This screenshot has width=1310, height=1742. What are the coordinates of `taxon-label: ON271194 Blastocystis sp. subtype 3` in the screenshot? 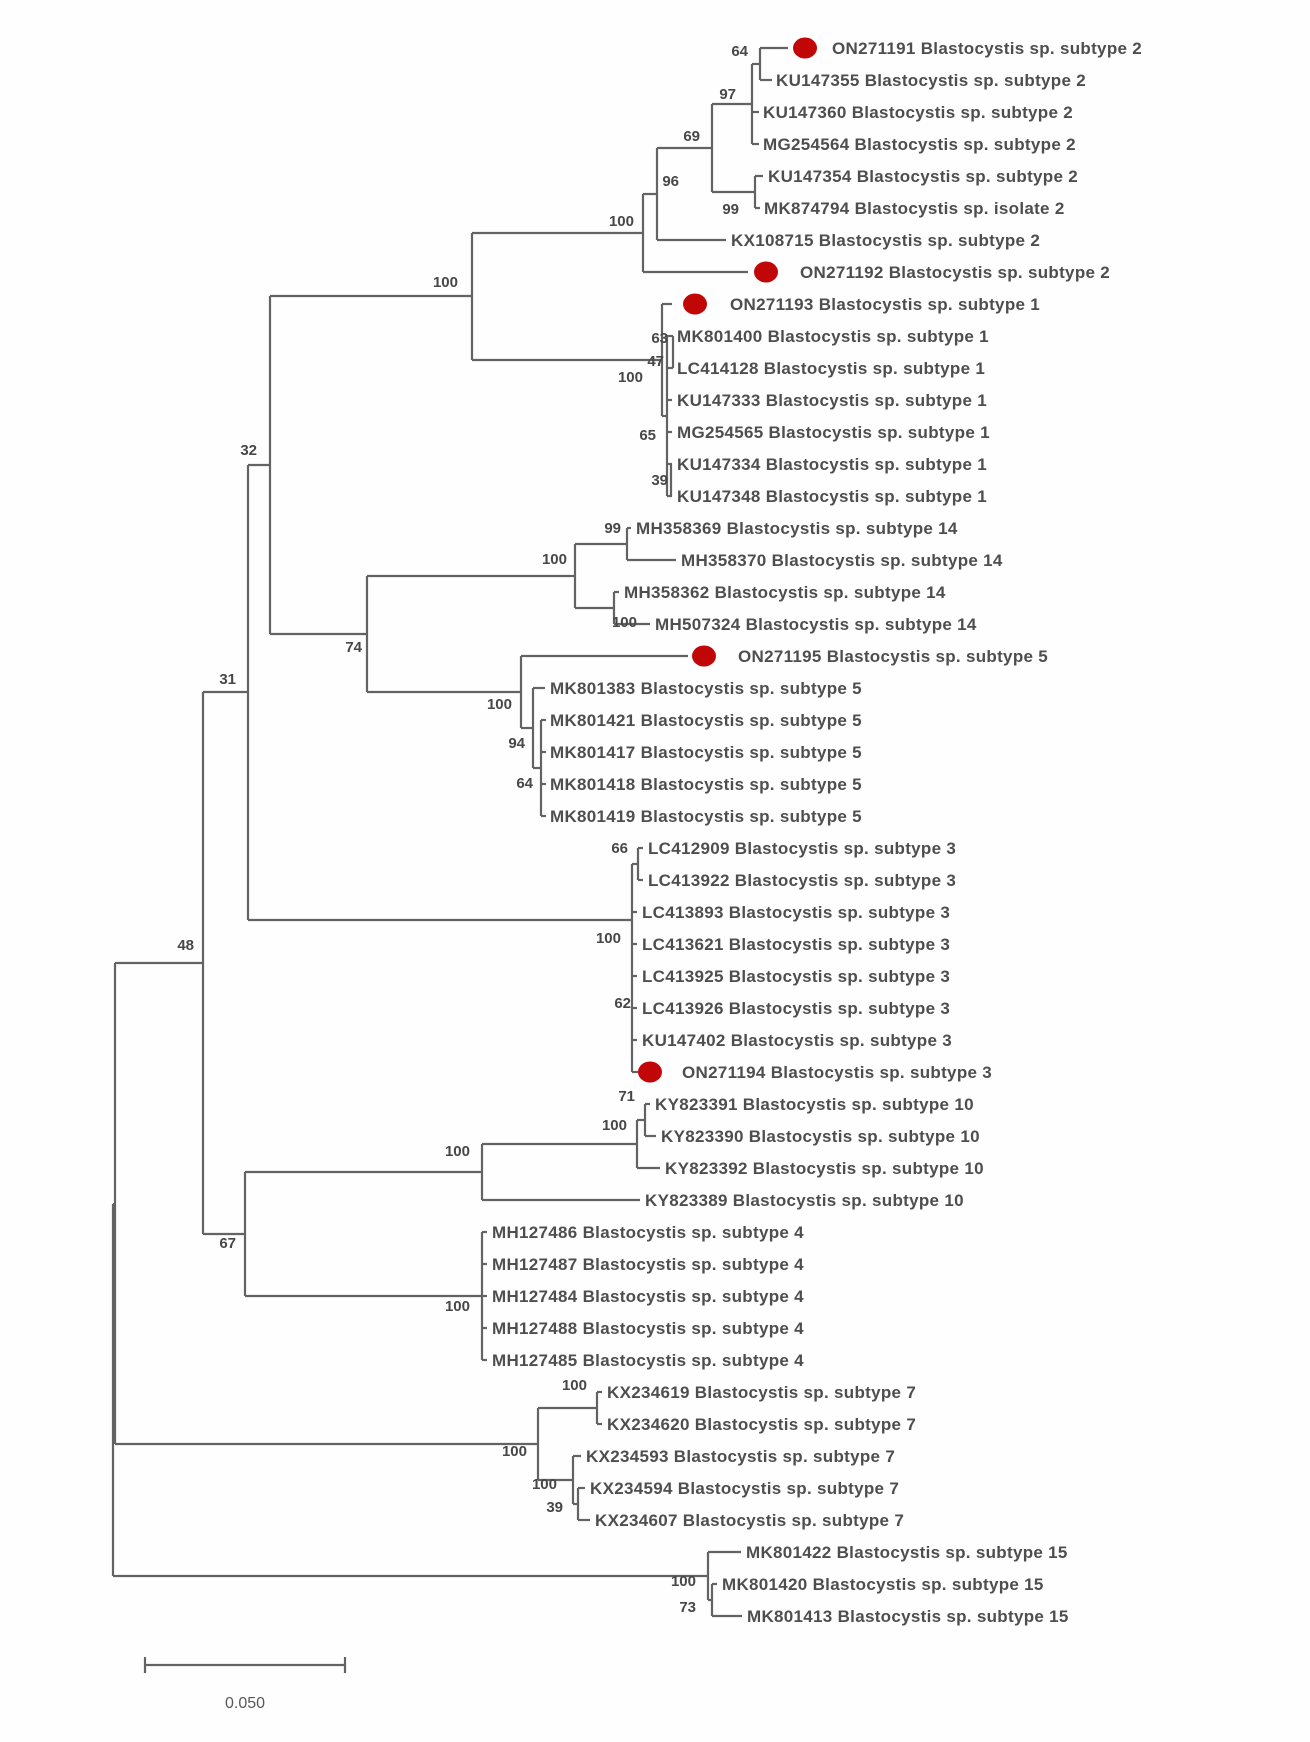 It's located at (837, 1072).